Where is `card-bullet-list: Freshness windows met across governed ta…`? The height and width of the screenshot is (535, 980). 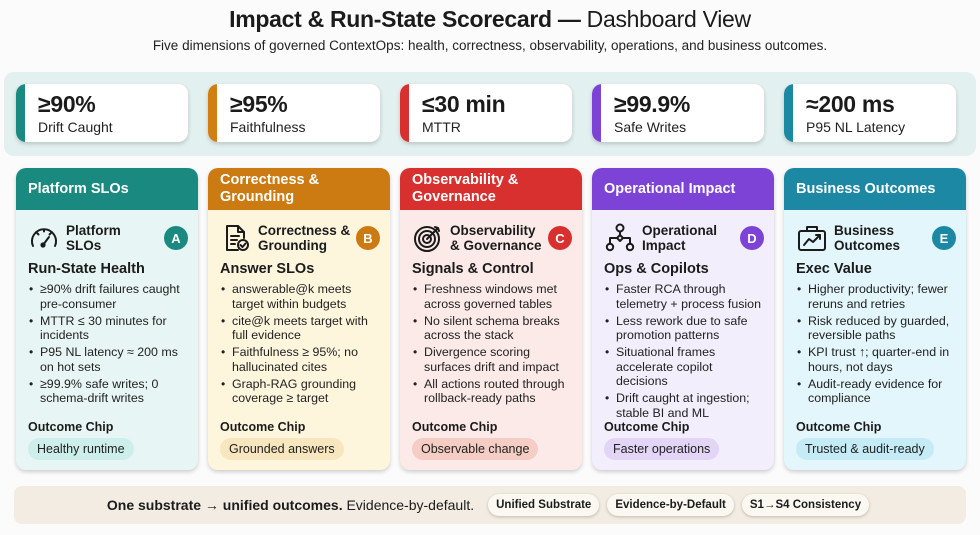
card-bullet-list: Freshness windows met across governed ta… is located at coordinates (493, 344).